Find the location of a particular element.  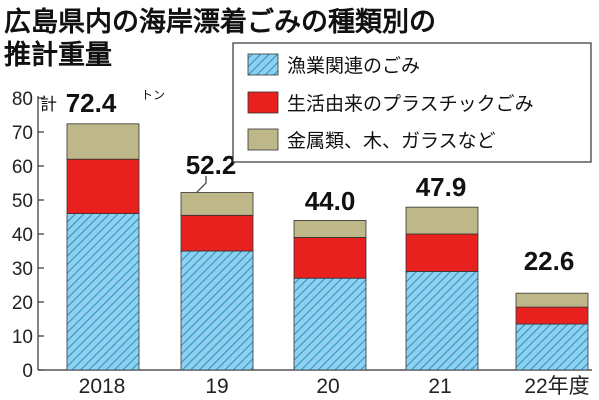

legend-label-plastic: 生活由来のプラスチックごみ is located at coordinates (410, 104).